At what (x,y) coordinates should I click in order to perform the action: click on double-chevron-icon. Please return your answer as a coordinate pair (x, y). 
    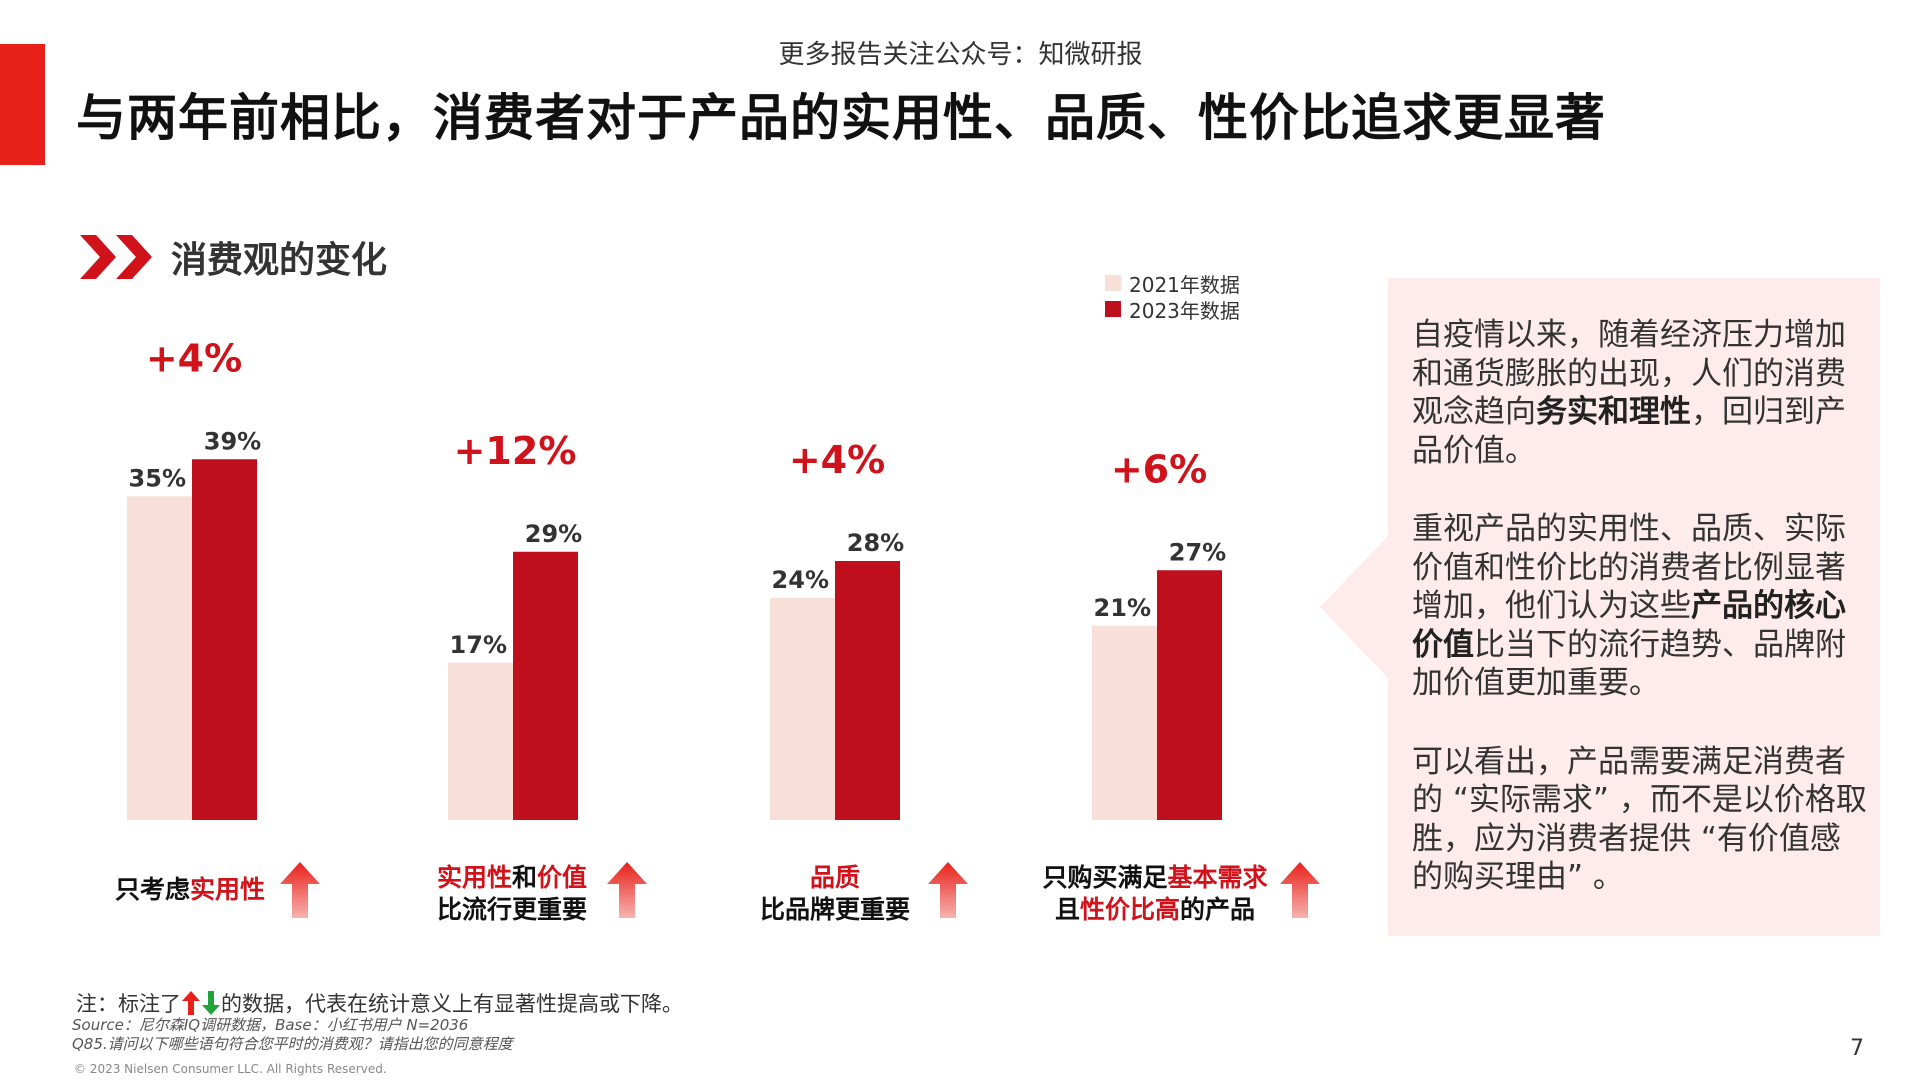
    Looking at the image, I should click on (116, 257).